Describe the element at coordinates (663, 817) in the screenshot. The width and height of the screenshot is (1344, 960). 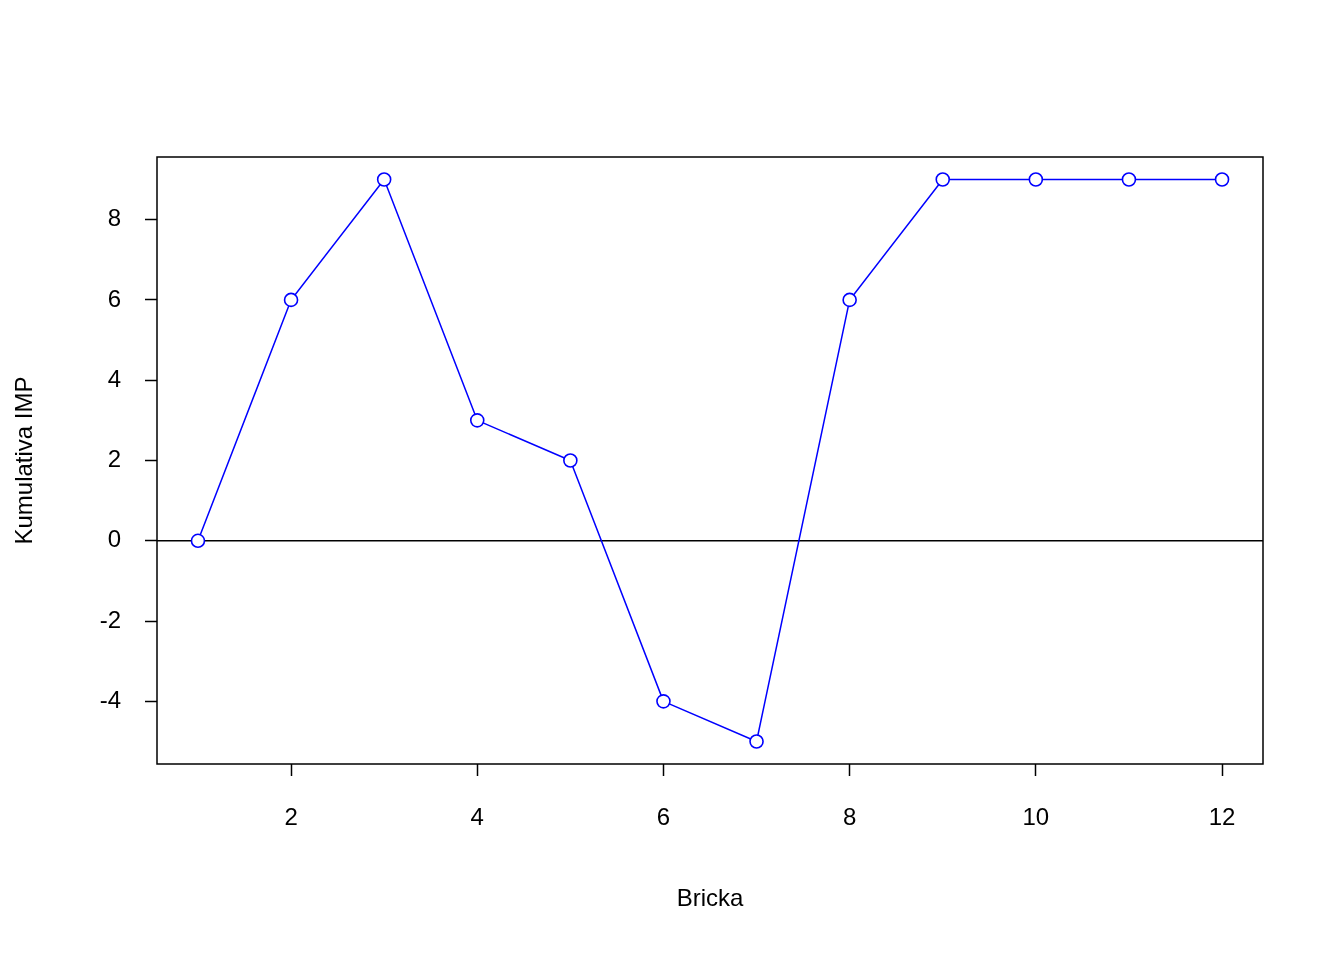
I see `x-tick-label: 6` at that location.